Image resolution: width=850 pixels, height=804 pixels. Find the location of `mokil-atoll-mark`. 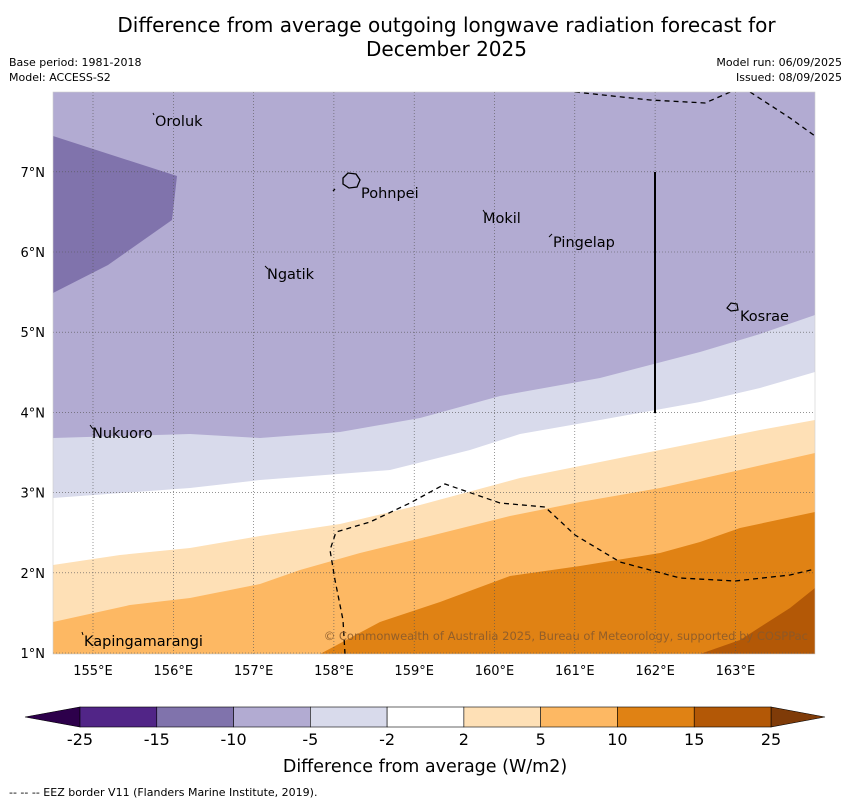

mokil-atoll-mark is located at coordinates (484, 211).